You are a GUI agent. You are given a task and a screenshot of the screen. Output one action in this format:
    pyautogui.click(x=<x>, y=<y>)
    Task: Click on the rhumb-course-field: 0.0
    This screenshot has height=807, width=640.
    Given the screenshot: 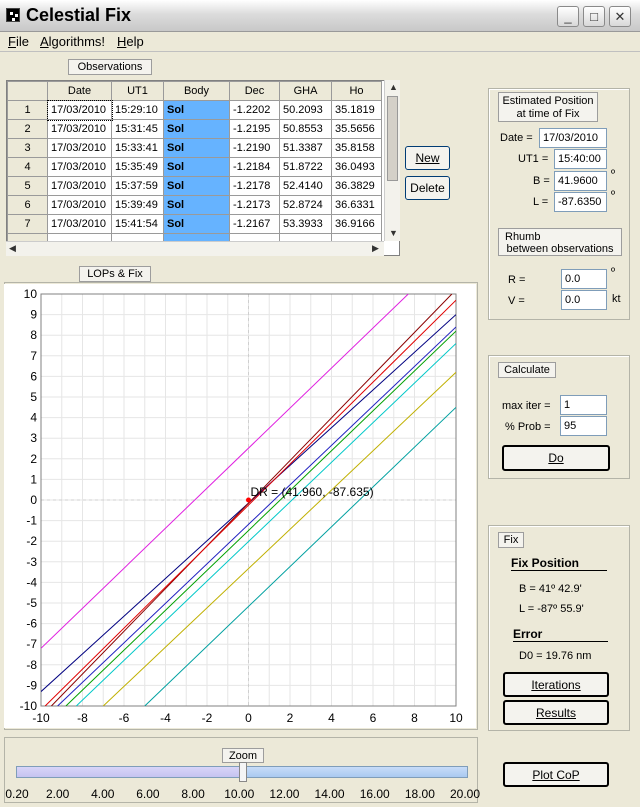 What is the action you would take?
    pyautogui.click(x=584, y=279)
    